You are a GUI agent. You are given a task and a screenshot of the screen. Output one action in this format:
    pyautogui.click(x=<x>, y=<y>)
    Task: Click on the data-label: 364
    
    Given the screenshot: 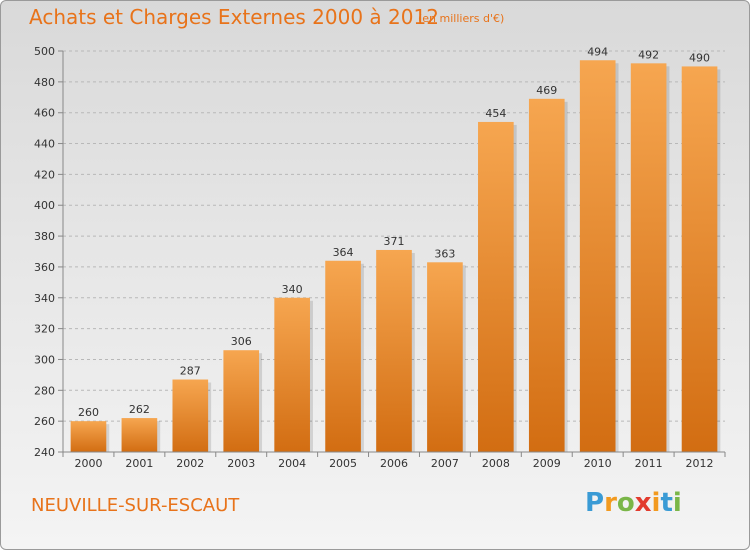 What is the action you would take?
    pyautogui.click(x=343, y=252)
    